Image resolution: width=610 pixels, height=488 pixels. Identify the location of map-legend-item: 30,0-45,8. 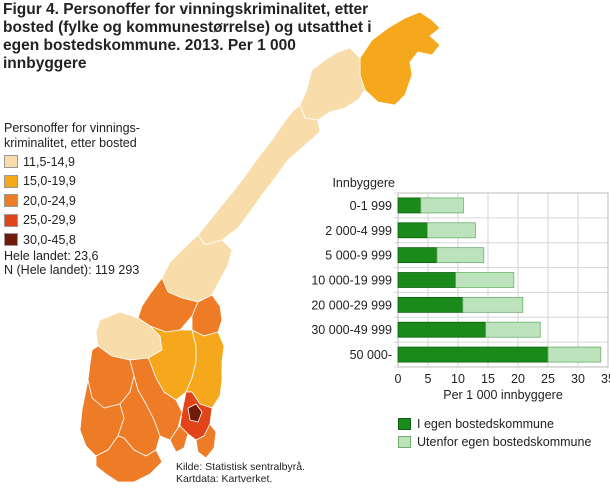
(40, 240).